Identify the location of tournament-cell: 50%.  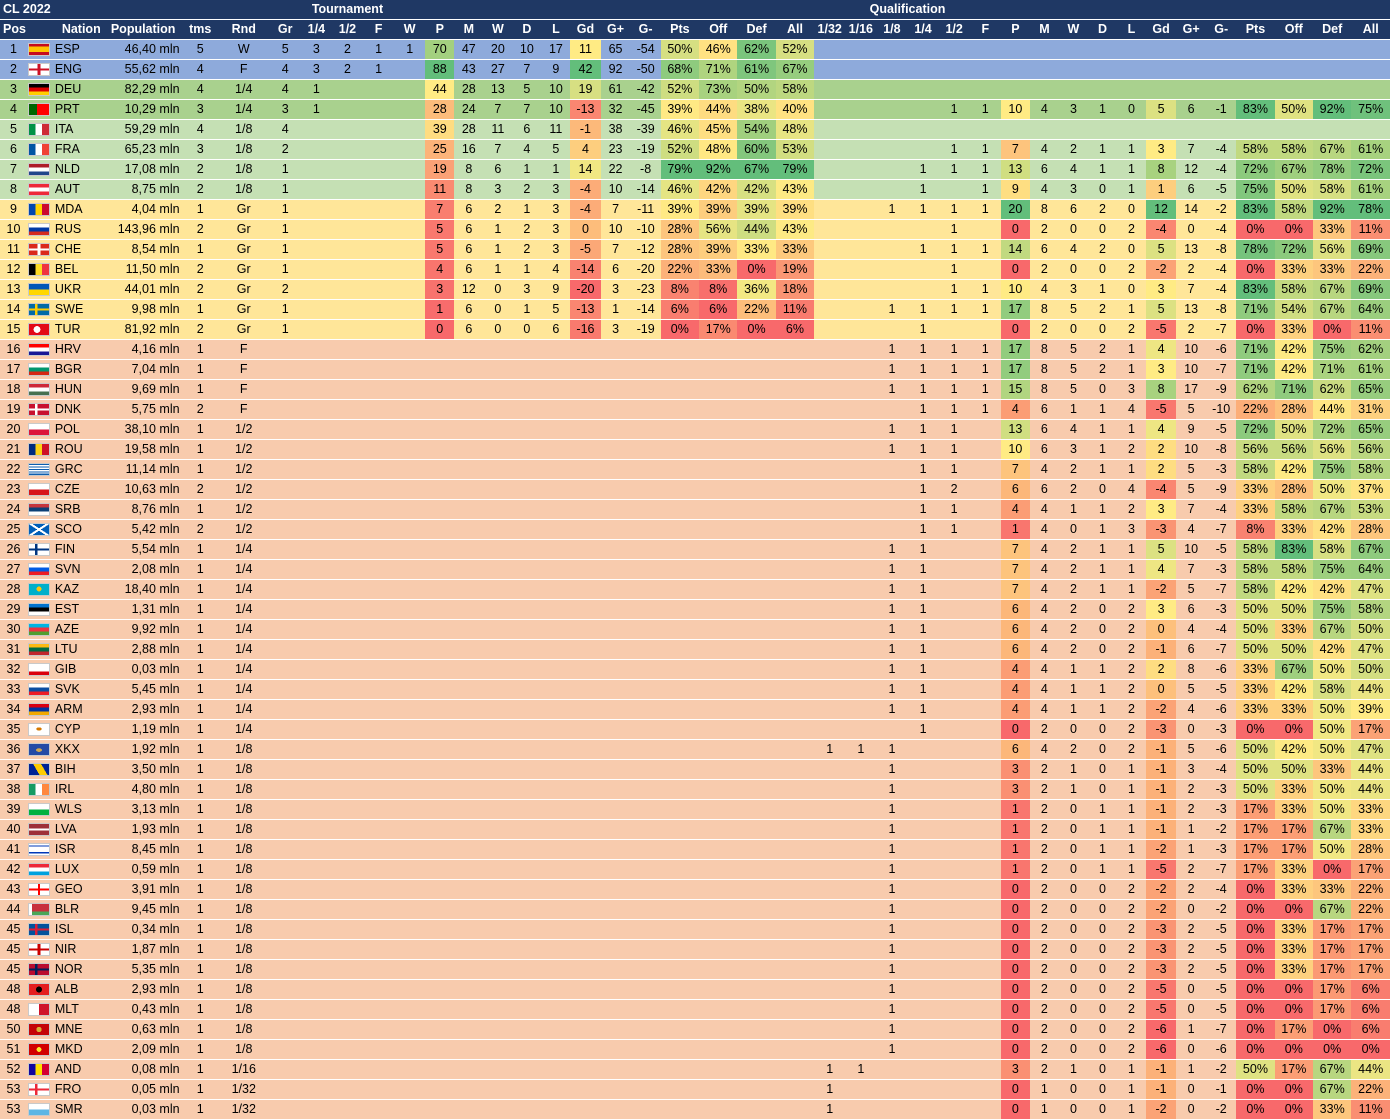
(680, 49).